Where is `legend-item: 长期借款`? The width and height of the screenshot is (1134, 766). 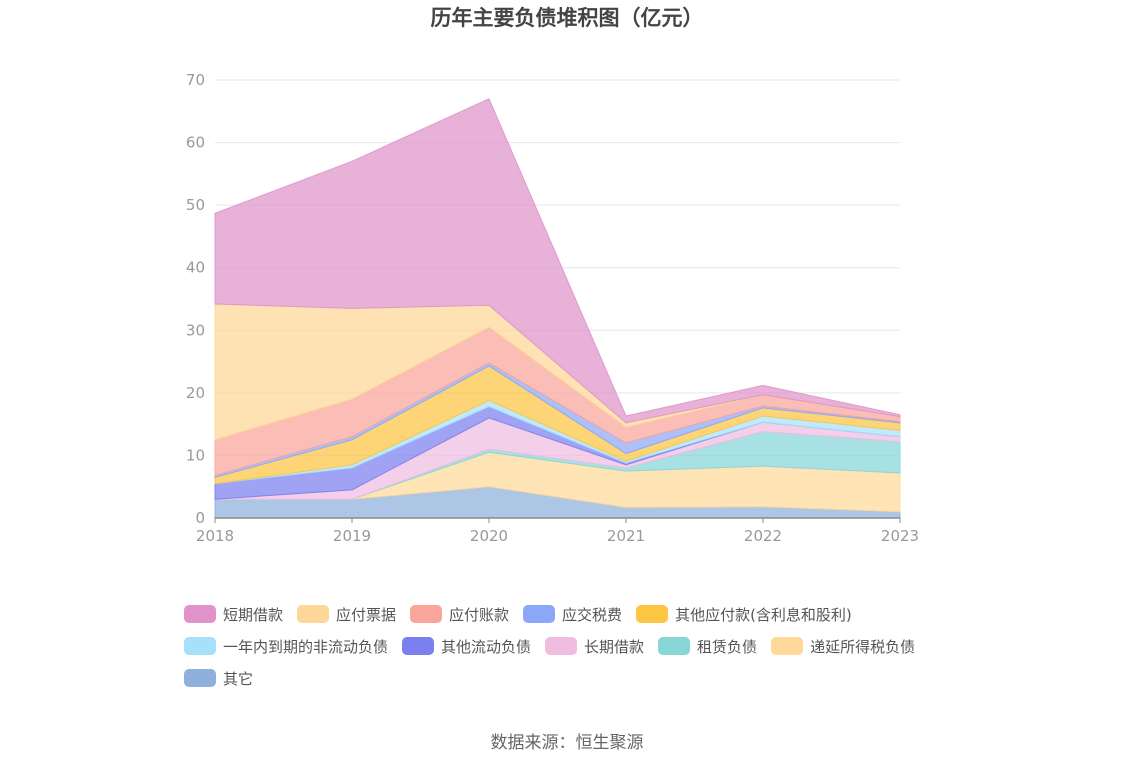 legend-item: 长期借款 is located at coordinates (594, 646).